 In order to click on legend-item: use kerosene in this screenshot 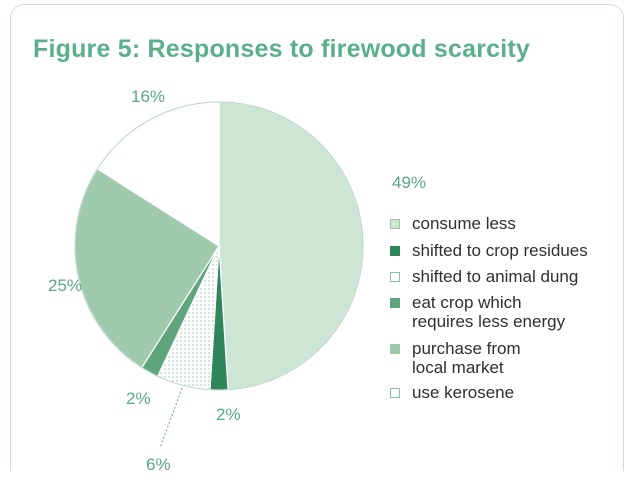, I will do `click(508, 392)`.